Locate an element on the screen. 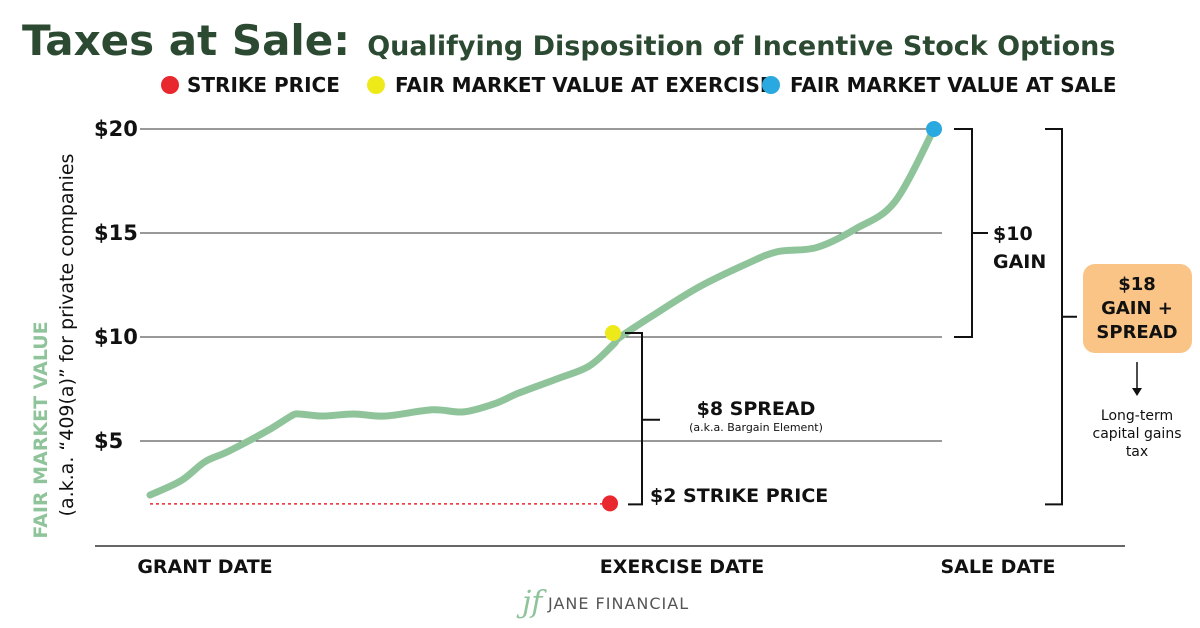 The image size is (1200, 628). legend-label-exercise: FAIR MARKET VALUE AT EXERCISE is located at coordinates (584, 85).